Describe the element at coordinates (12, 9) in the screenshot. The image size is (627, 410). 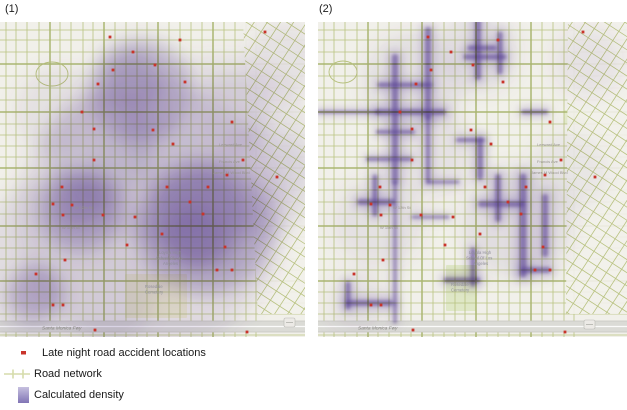
I see `panel-label-1: (1)` at that location.